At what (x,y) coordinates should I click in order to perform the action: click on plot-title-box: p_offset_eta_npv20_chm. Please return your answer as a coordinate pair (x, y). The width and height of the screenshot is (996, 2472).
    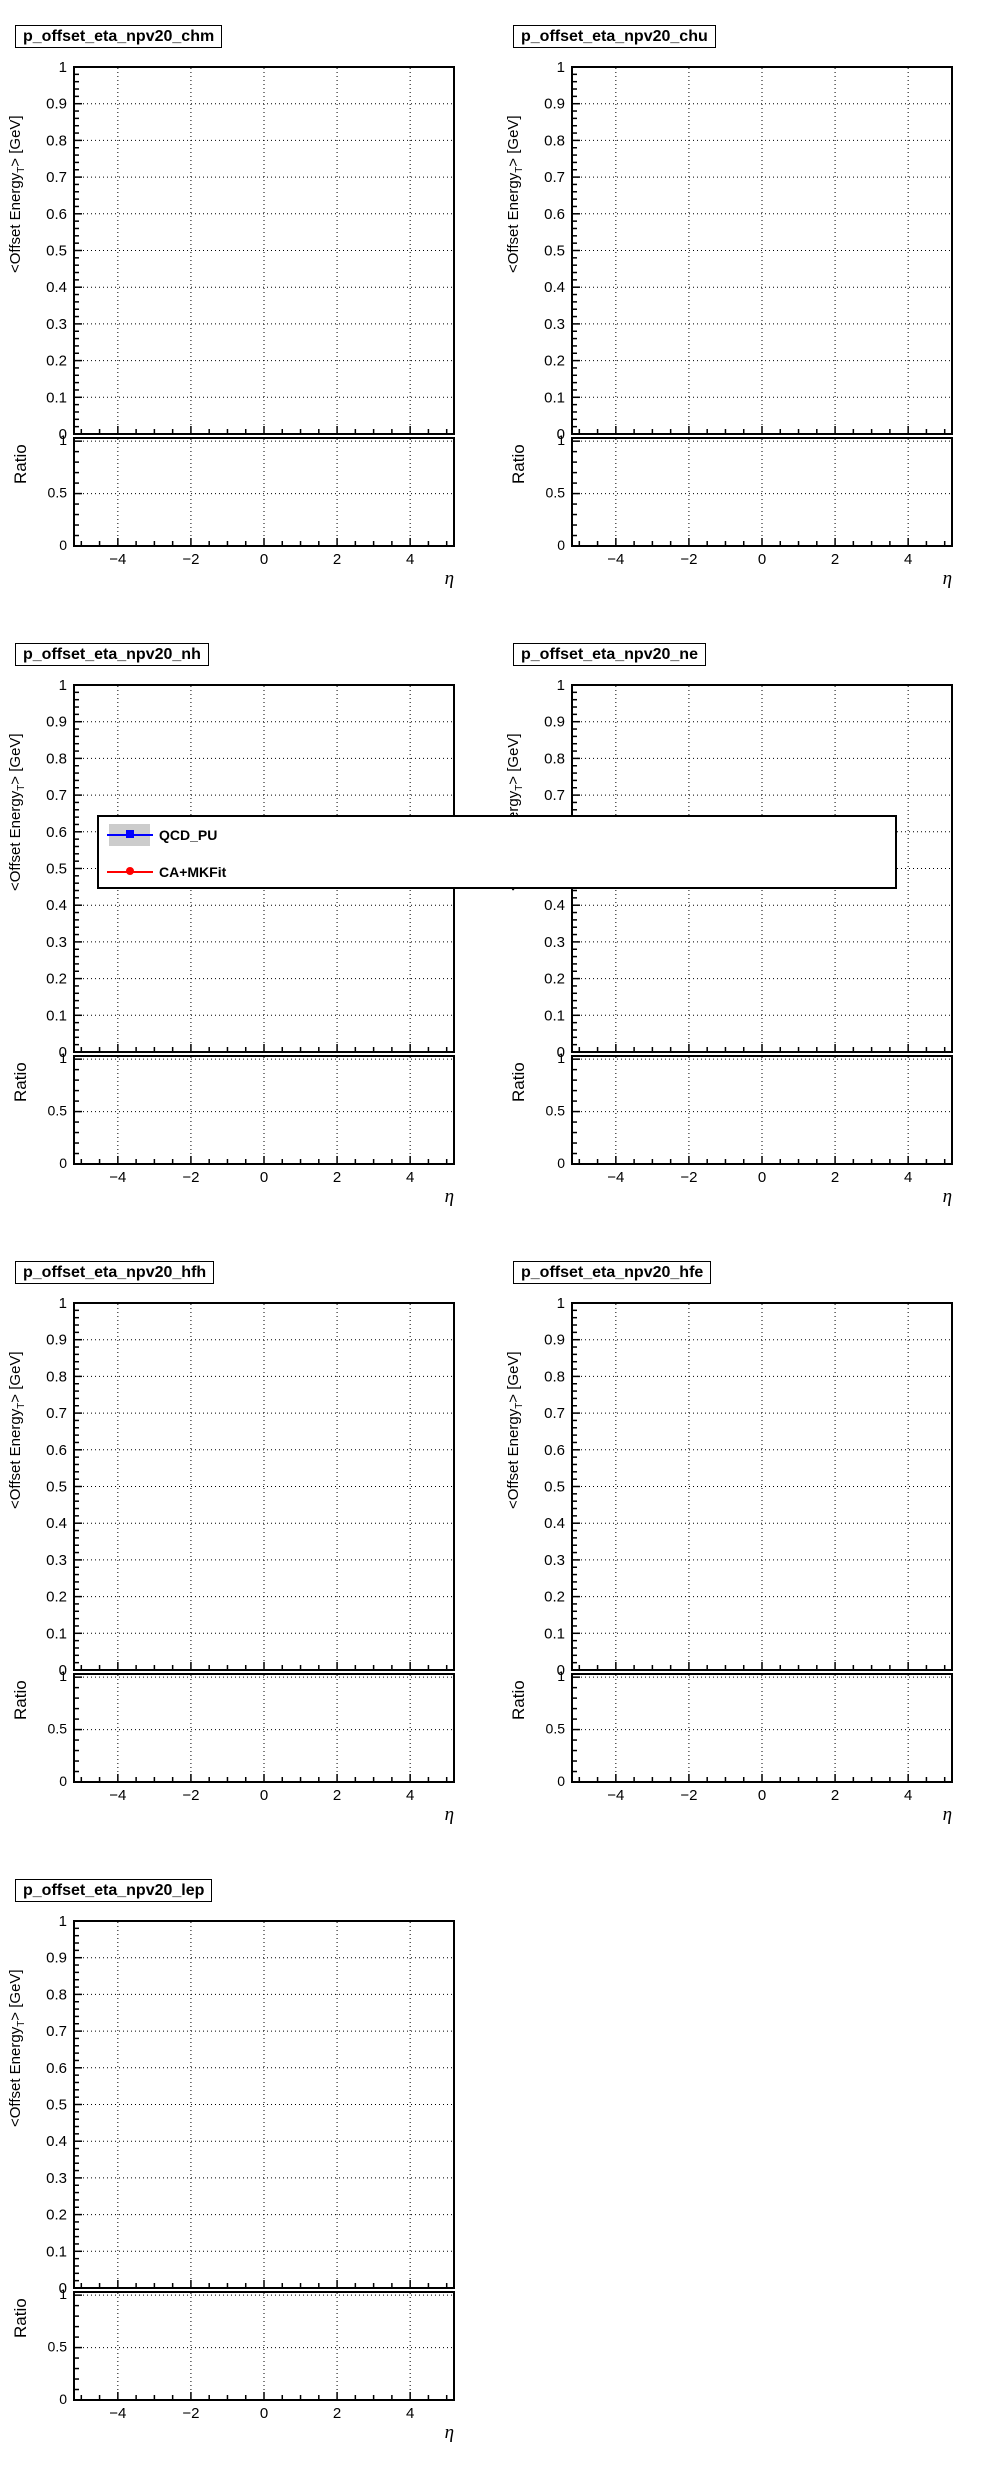
    Looking at the image, I should click on (119, 36).